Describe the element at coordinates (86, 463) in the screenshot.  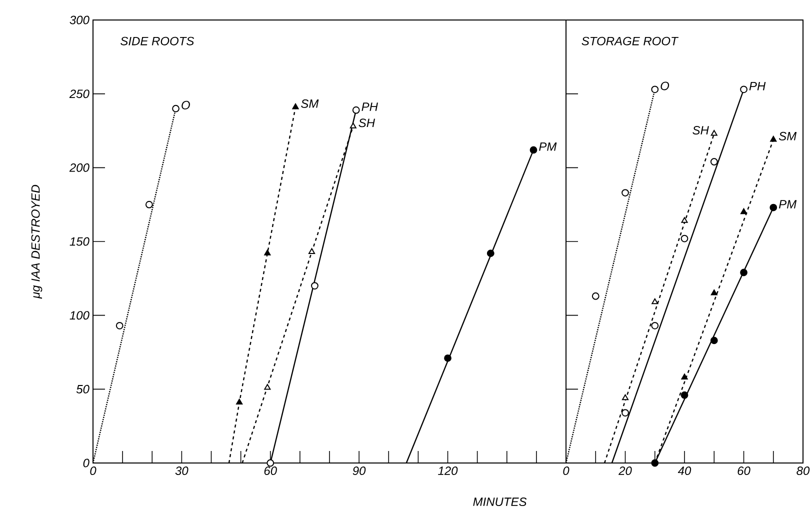
I see `y-tick-label: 0` at that location.